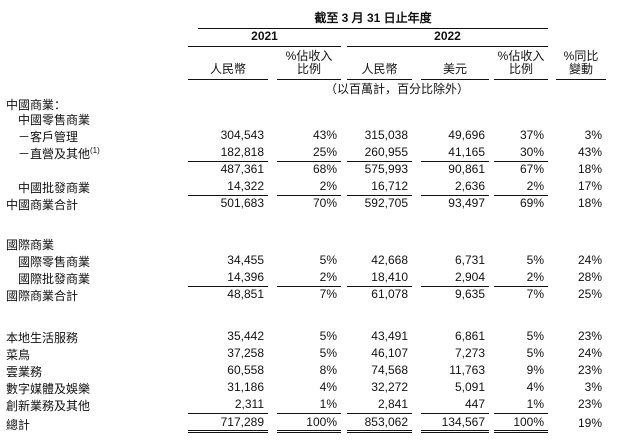 The image size is (618, 444). I want to click on value-cell: 28%, so click(590, 277).